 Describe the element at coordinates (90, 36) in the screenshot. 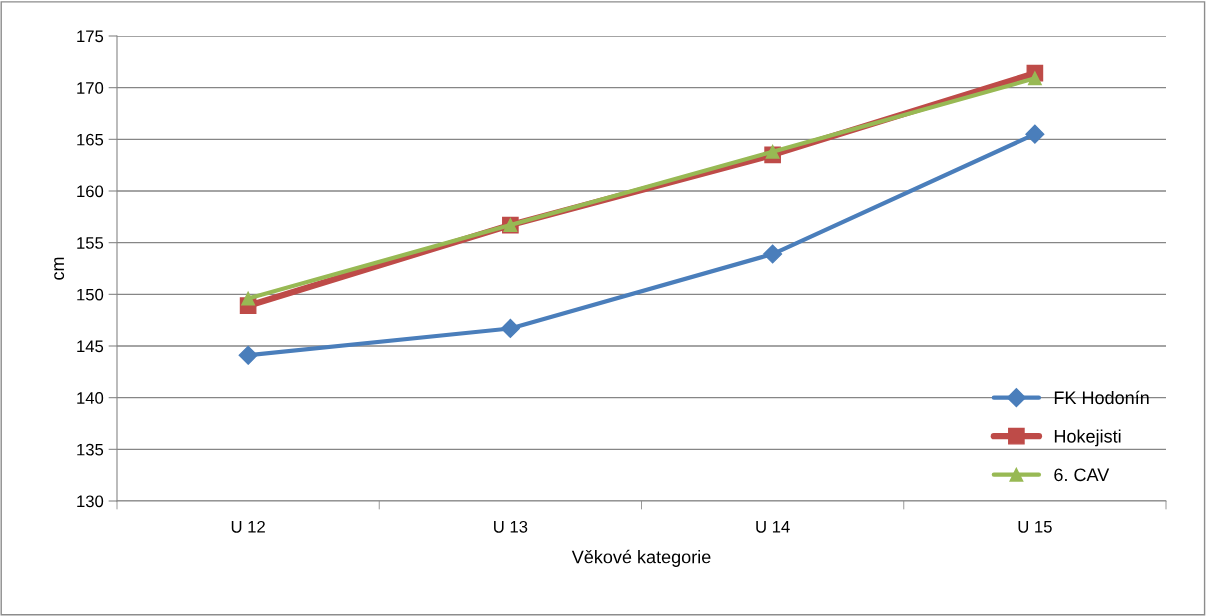

I see `y-tick-label: 175` at that location.